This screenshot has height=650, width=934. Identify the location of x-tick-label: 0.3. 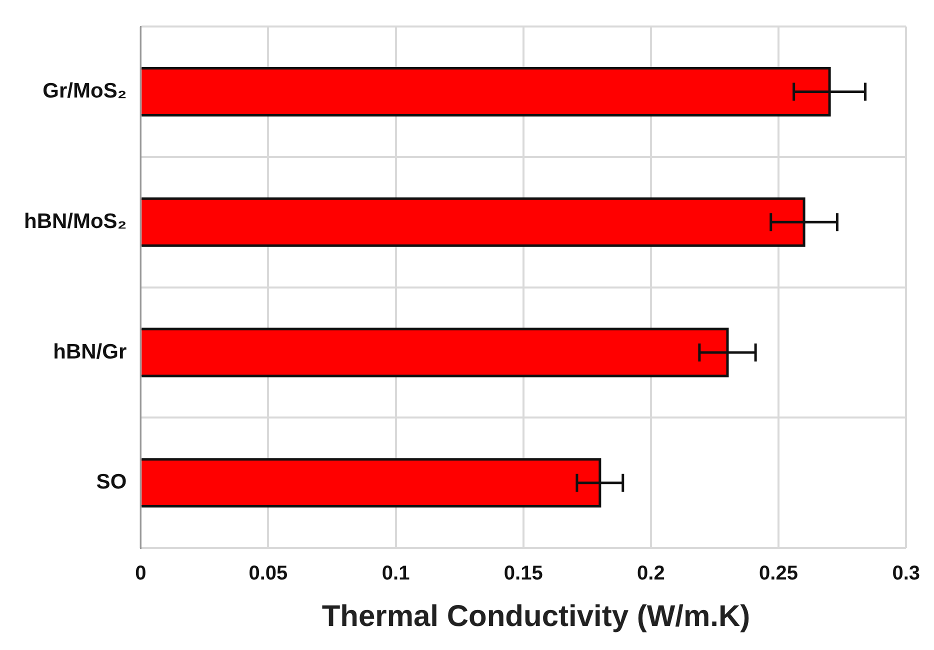
(906, 573).